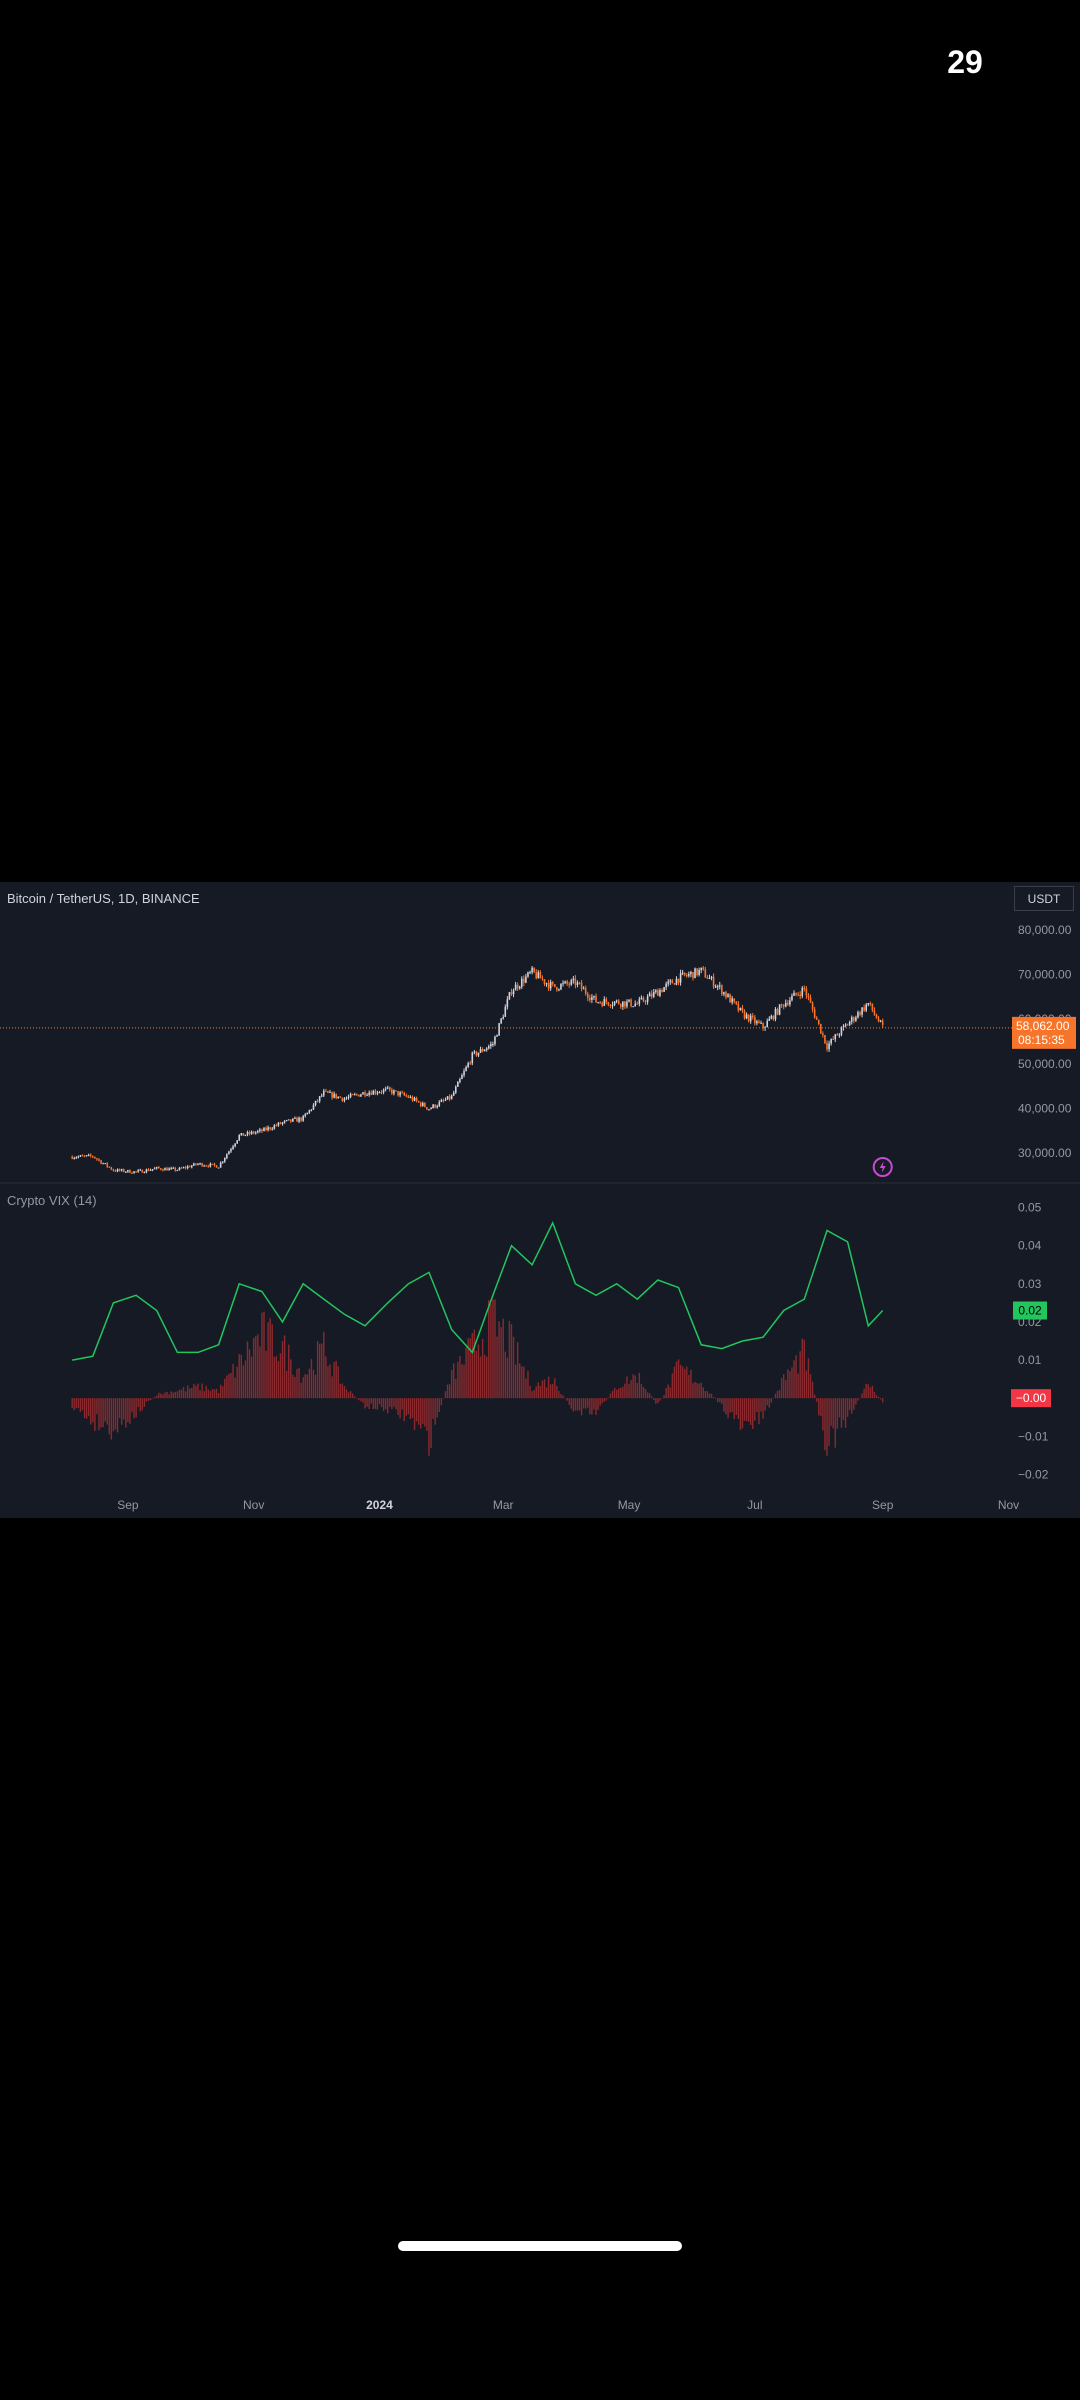 This screenshot has height=2400, width=1080. What do you see at coordinates (52, 1200) in the screenshot?
I see `indicator-title: Crypto VIX (14)` at bounding box center [52, 1200].